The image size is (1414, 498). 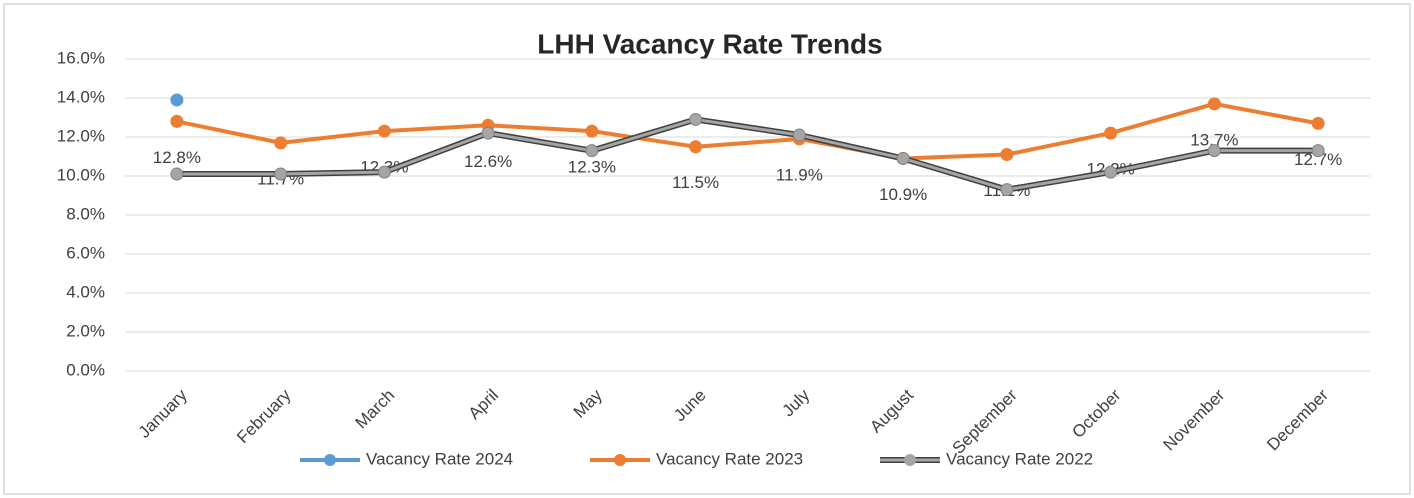 What do you see at coordinates (85, 291) in the screenshot?
I see `y-tick-label: 4.0%` at bounding box center [85, 291].